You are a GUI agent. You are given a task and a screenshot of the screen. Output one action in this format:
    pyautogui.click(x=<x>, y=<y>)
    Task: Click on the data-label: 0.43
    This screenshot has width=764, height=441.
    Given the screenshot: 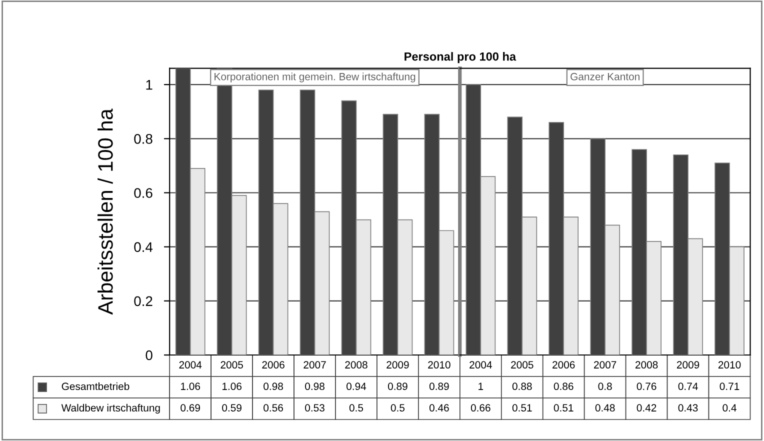 What is the action you would take?
    pyautogui.click(x=688, y=408)
    